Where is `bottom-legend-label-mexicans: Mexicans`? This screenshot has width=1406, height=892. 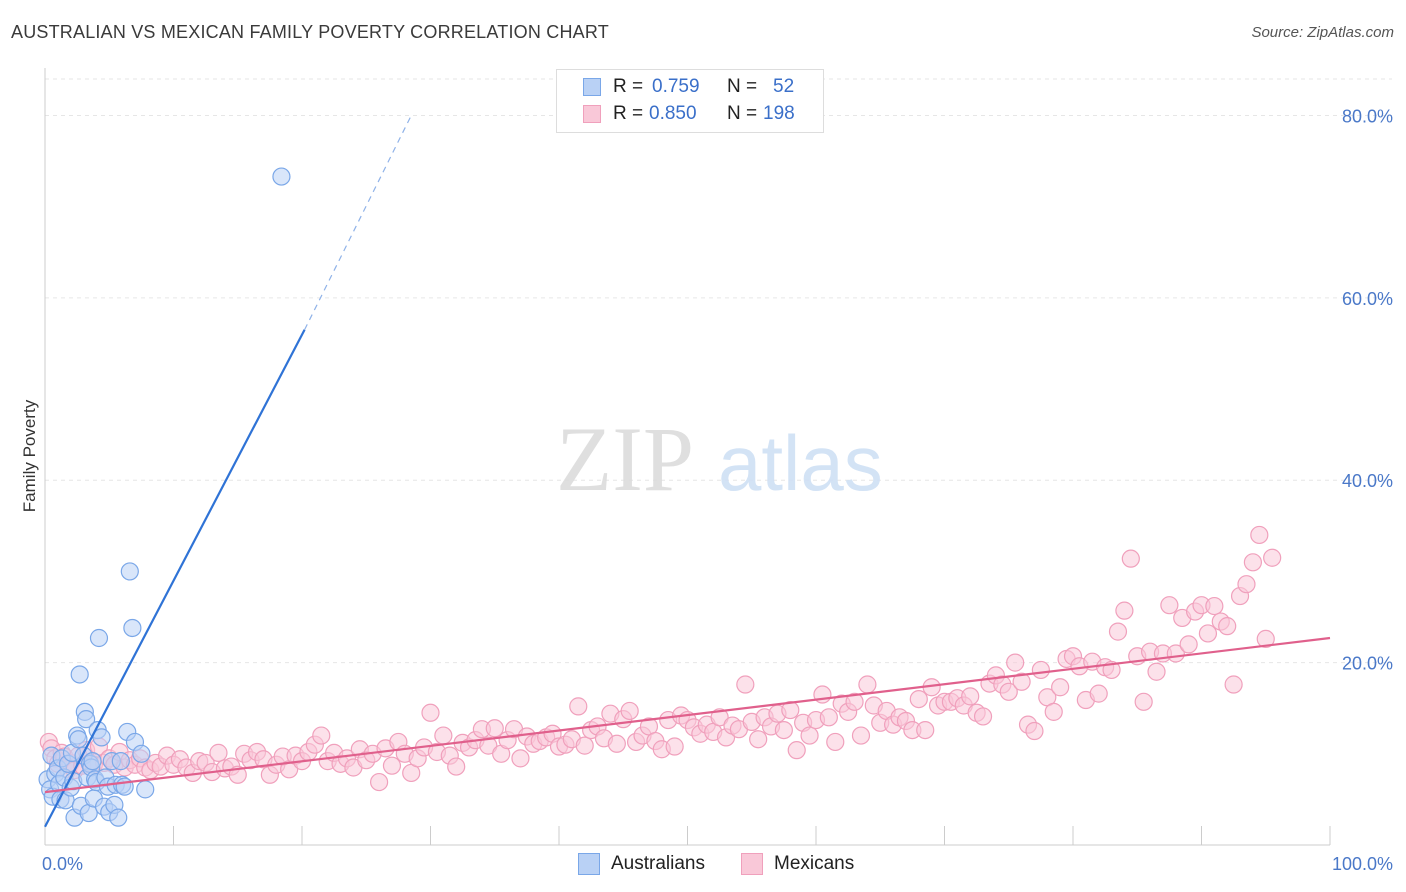
bottom-legend-label-mexicans: Mexicans is located at coordinates (814, 863).